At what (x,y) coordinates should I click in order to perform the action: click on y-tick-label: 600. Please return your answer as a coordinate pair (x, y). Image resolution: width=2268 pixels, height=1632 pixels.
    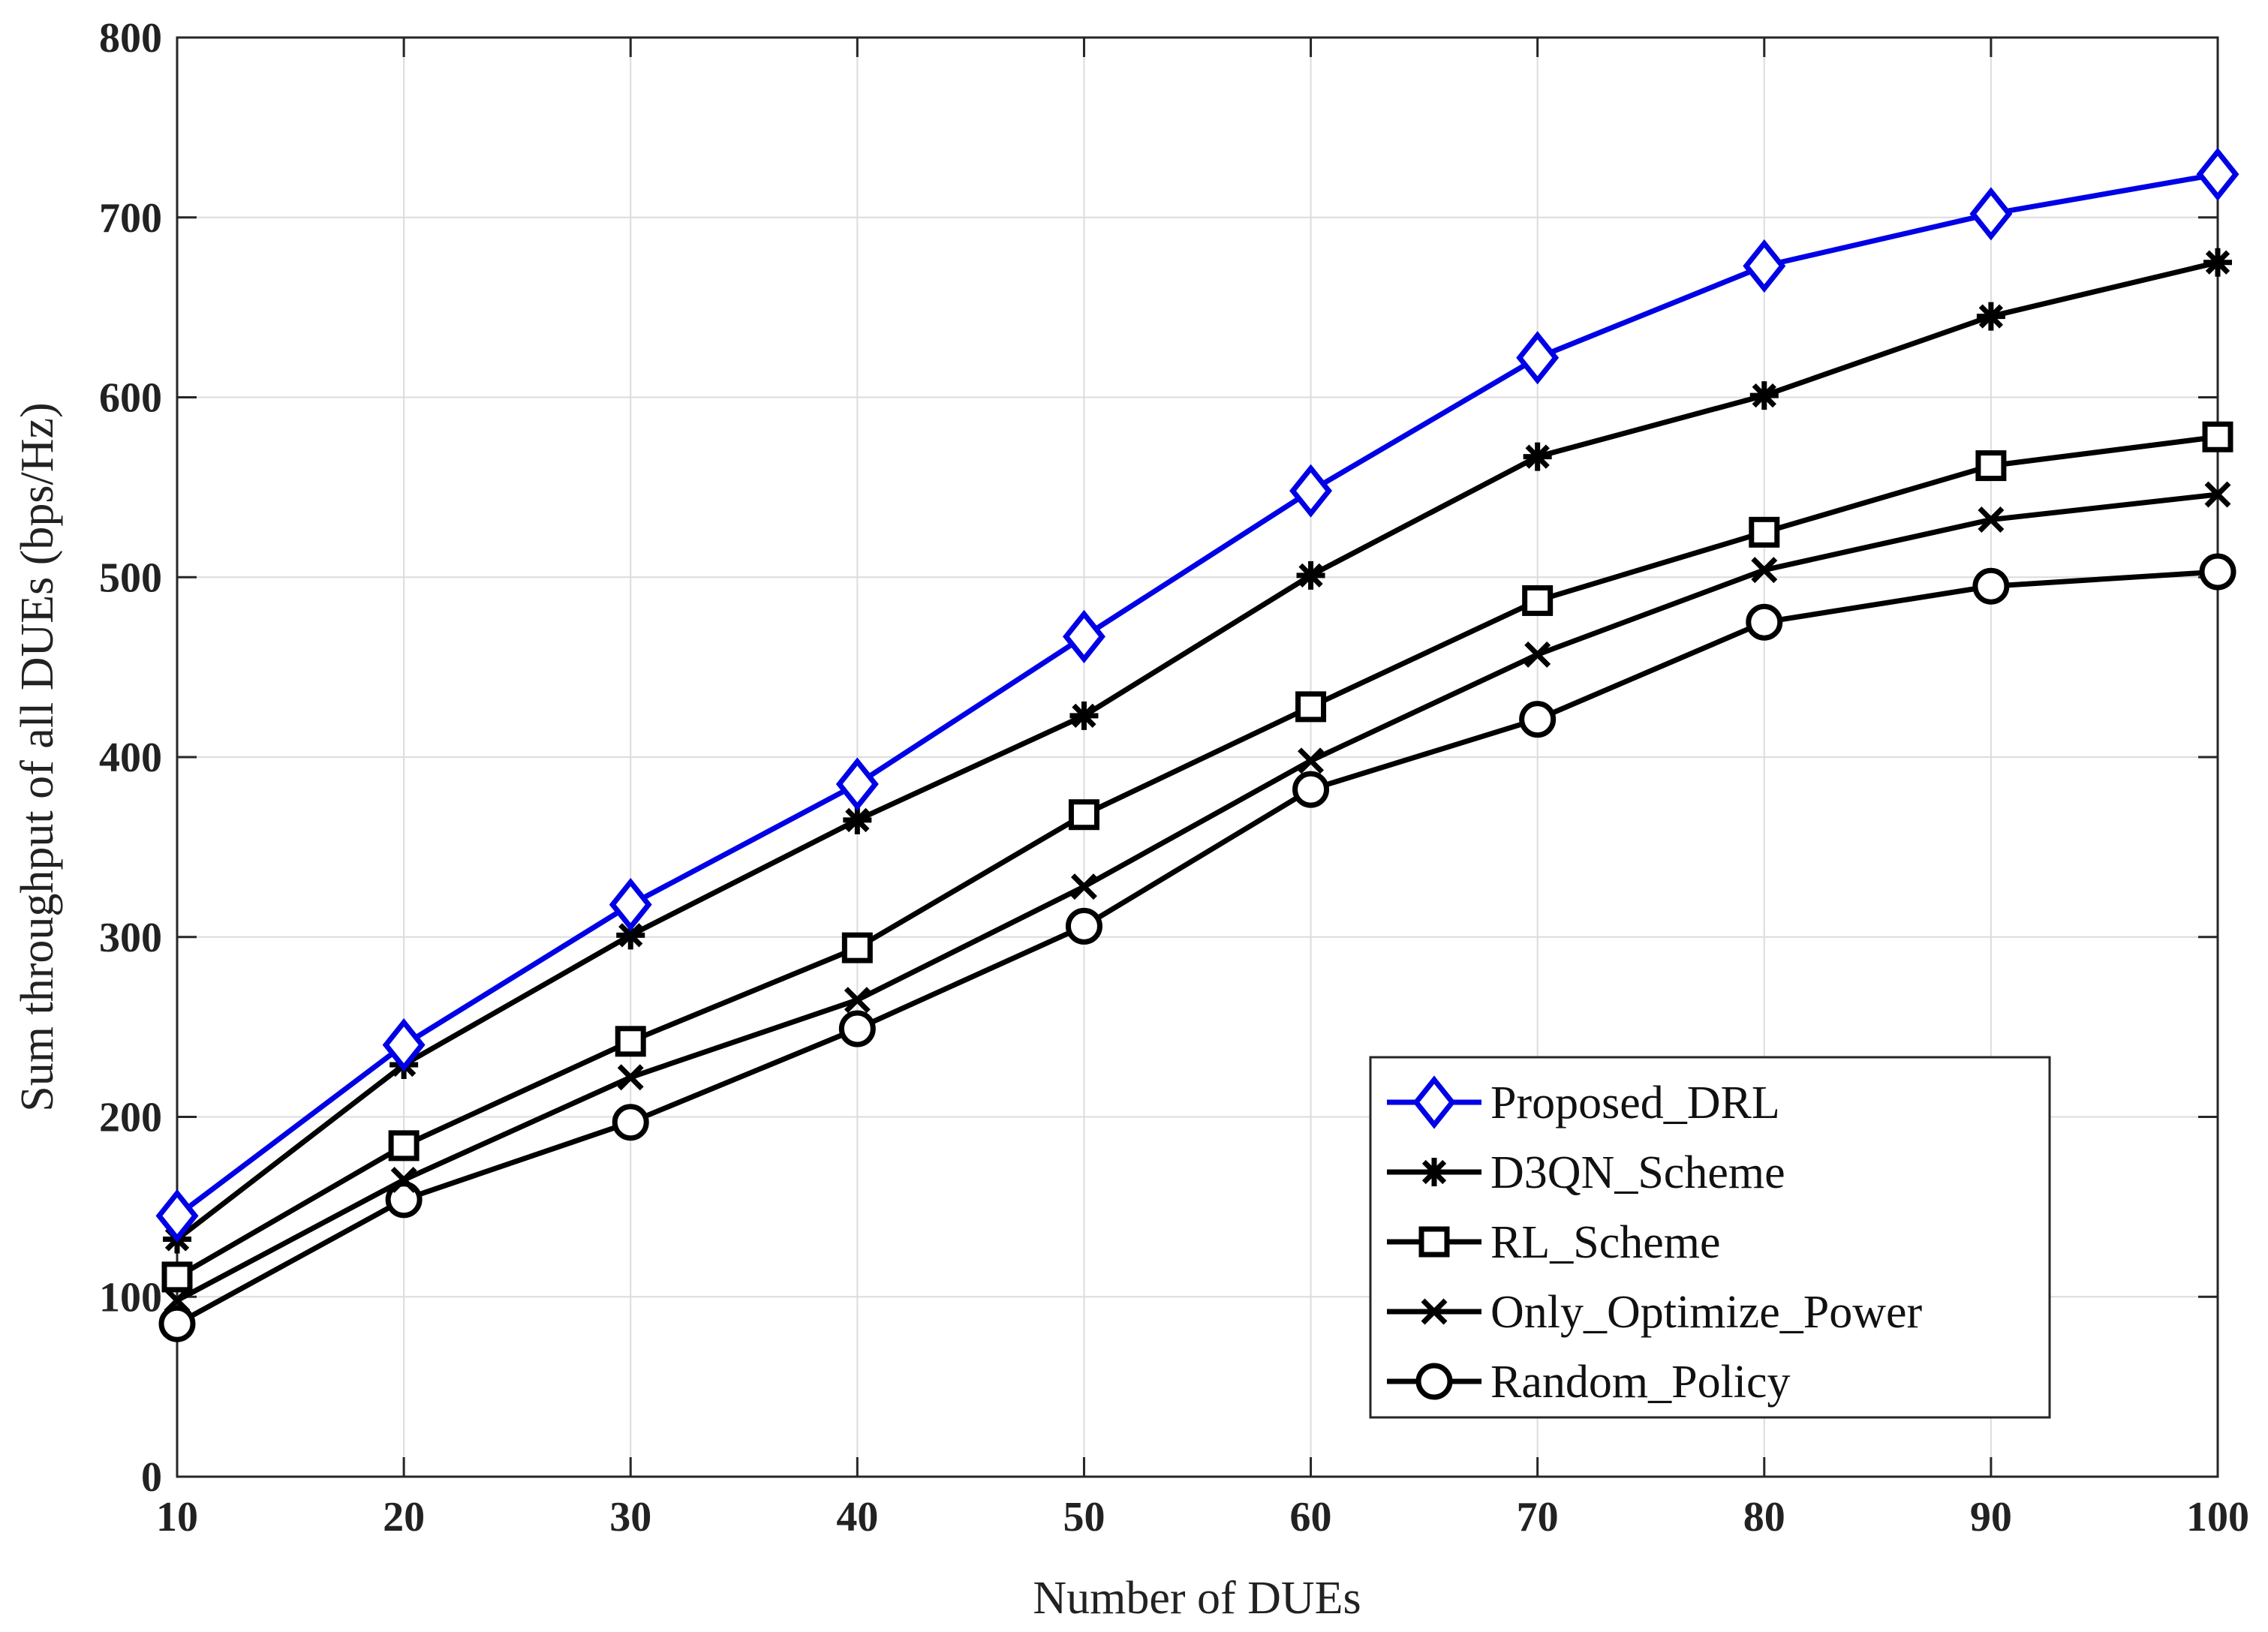
    Looking at the image, I should click on (130, 399).